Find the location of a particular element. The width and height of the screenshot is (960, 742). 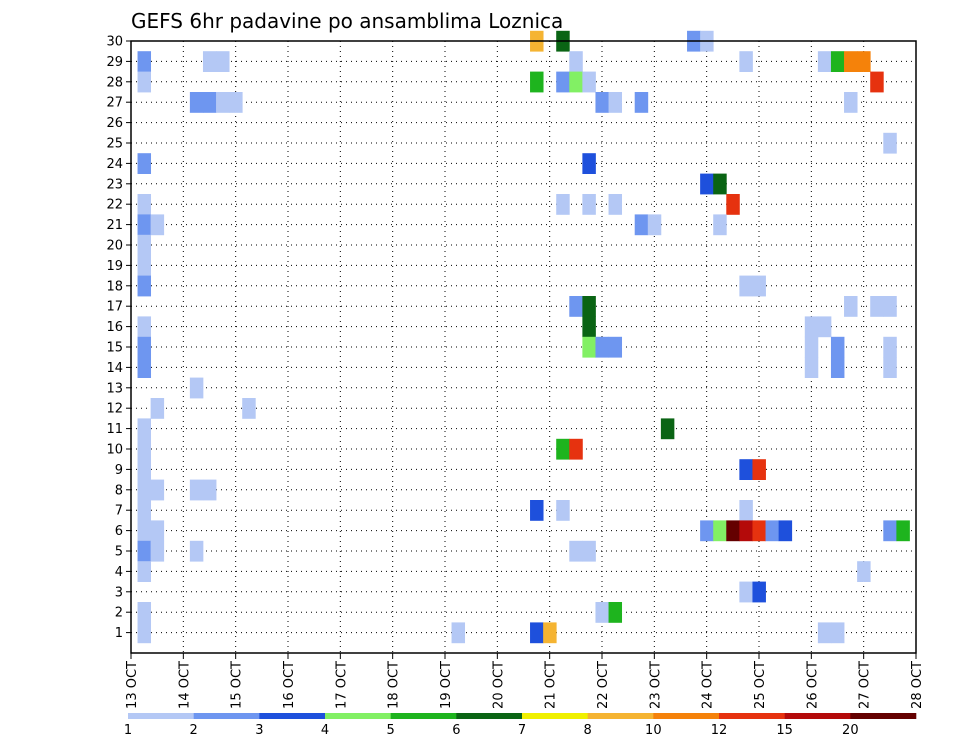

y-tick-label: 26 is located at coordinates (114, 123).